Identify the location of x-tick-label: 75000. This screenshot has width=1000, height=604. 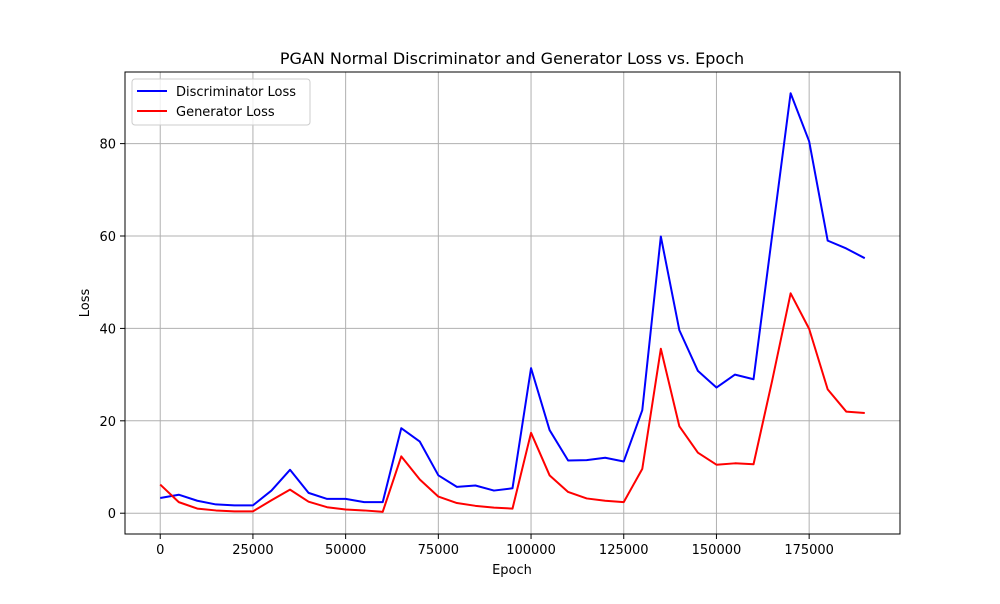
(438, 550).